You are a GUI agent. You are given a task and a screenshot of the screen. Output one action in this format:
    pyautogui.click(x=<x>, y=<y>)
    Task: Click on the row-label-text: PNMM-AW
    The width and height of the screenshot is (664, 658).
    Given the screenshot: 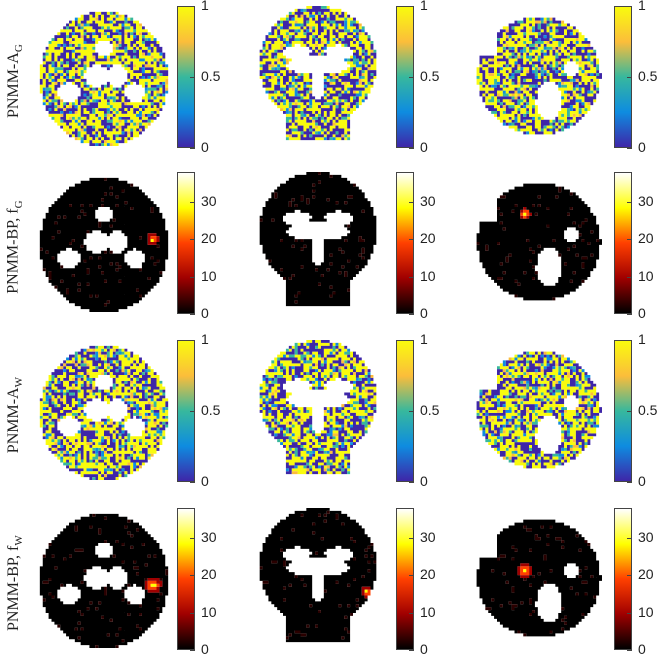 What is the action you would take?
    pyautogui.click(x=15, y=415)
    